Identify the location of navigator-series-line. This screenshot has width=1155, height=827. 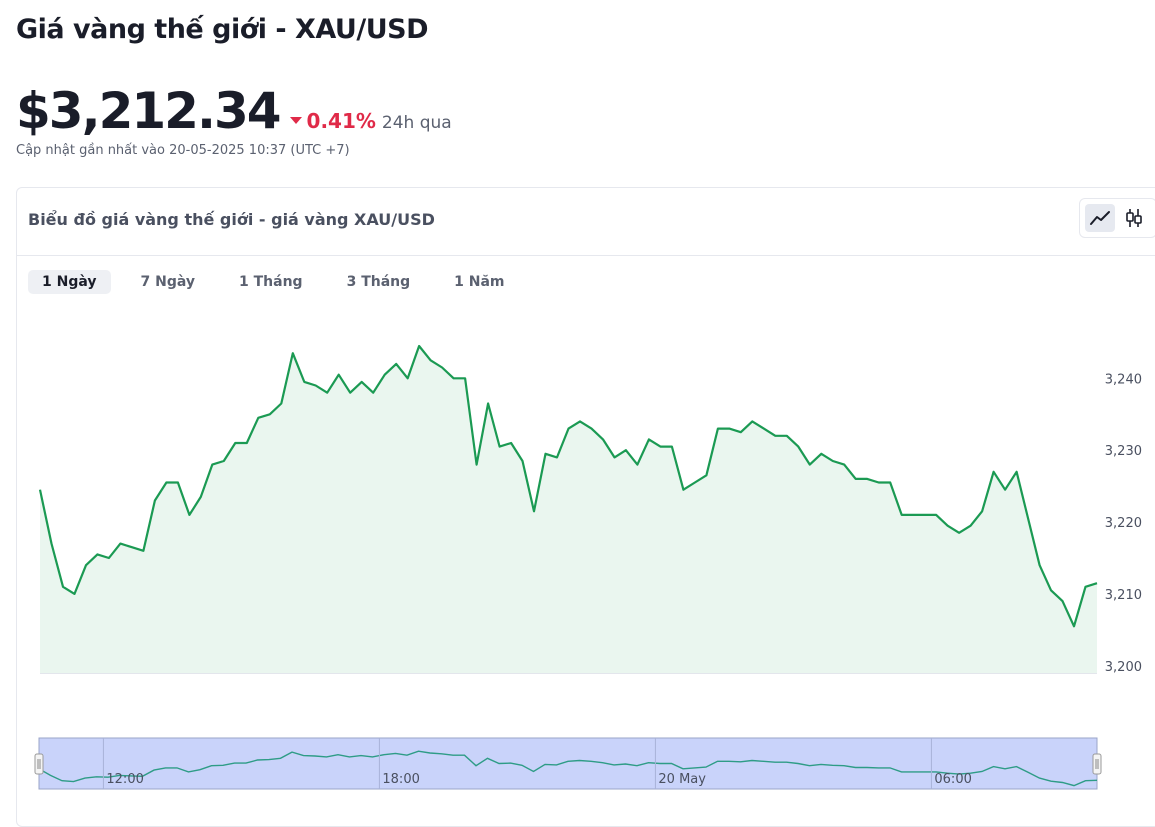
(568, 768).